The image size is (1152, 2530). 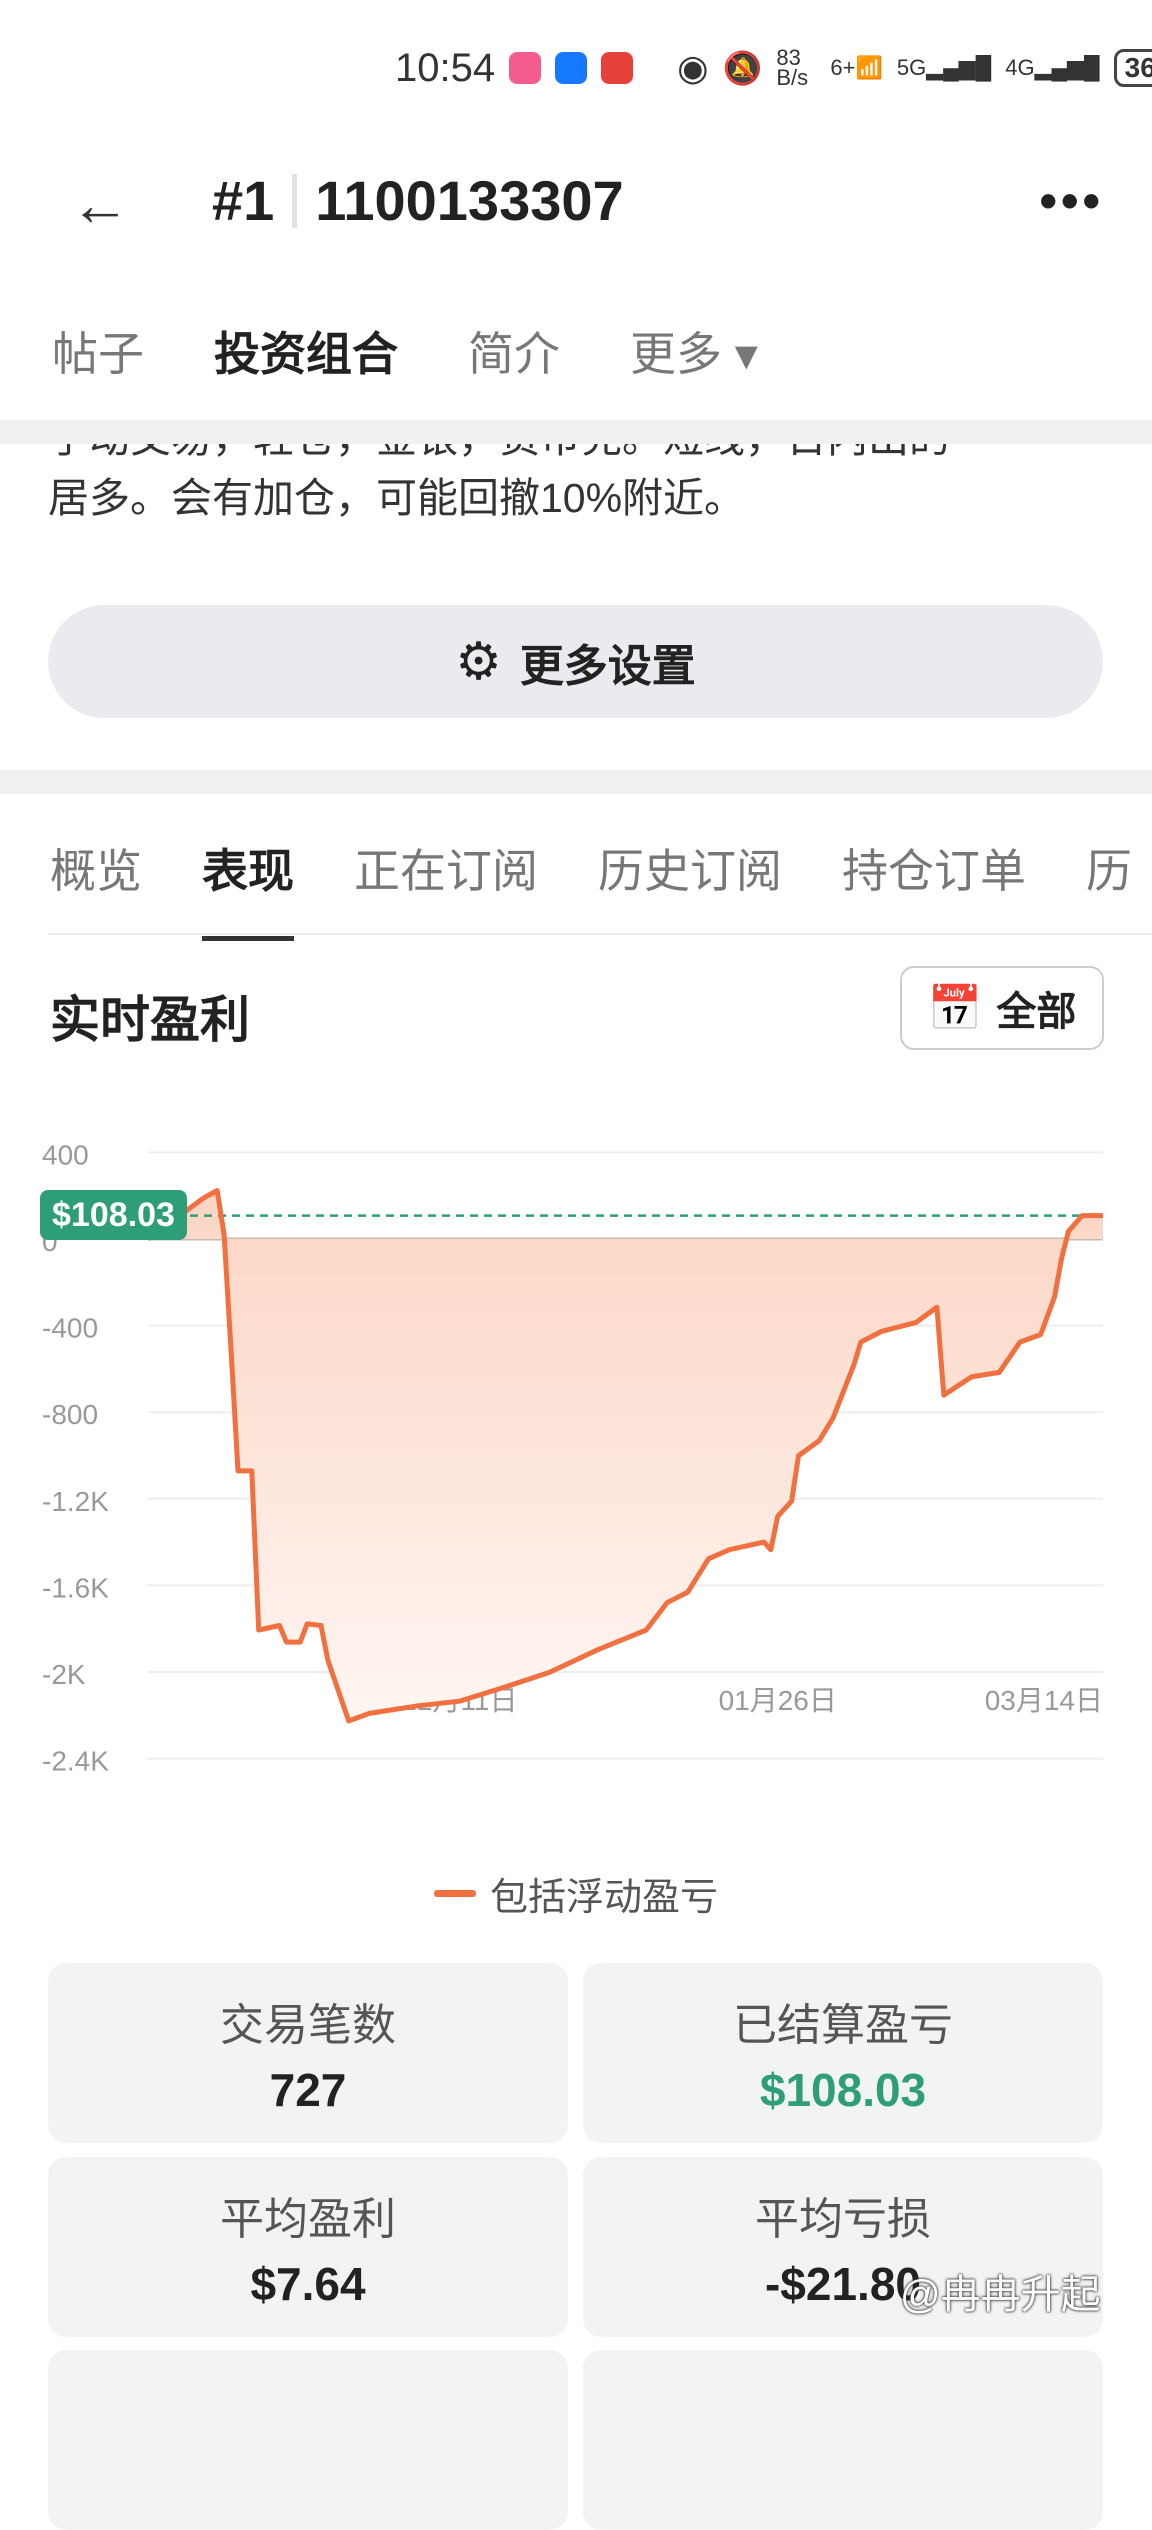 What do you see at coordinates (692, 68) in the screenshot?
I see `eye-icon: ◉` at bounding box center [692, 68].